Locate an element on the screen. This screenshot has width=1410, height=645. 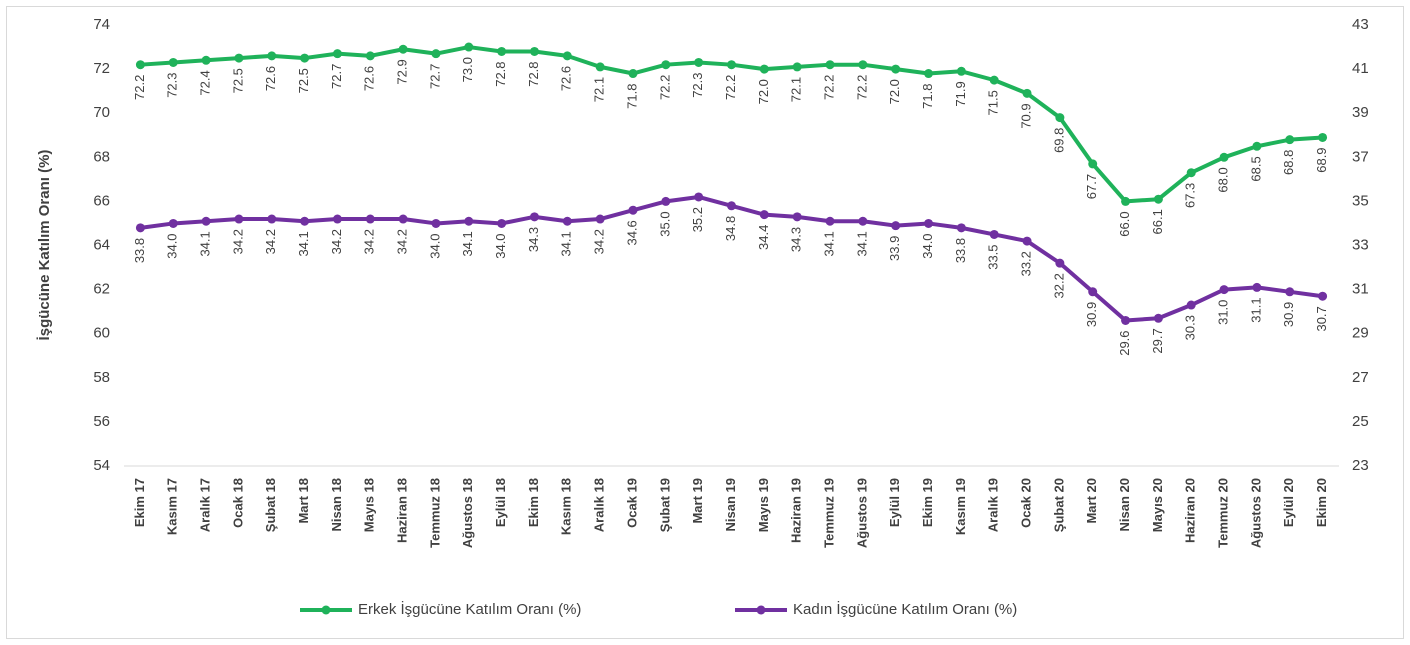
x-tick-label: Ocak 19 is located at coordinates (631, 503).